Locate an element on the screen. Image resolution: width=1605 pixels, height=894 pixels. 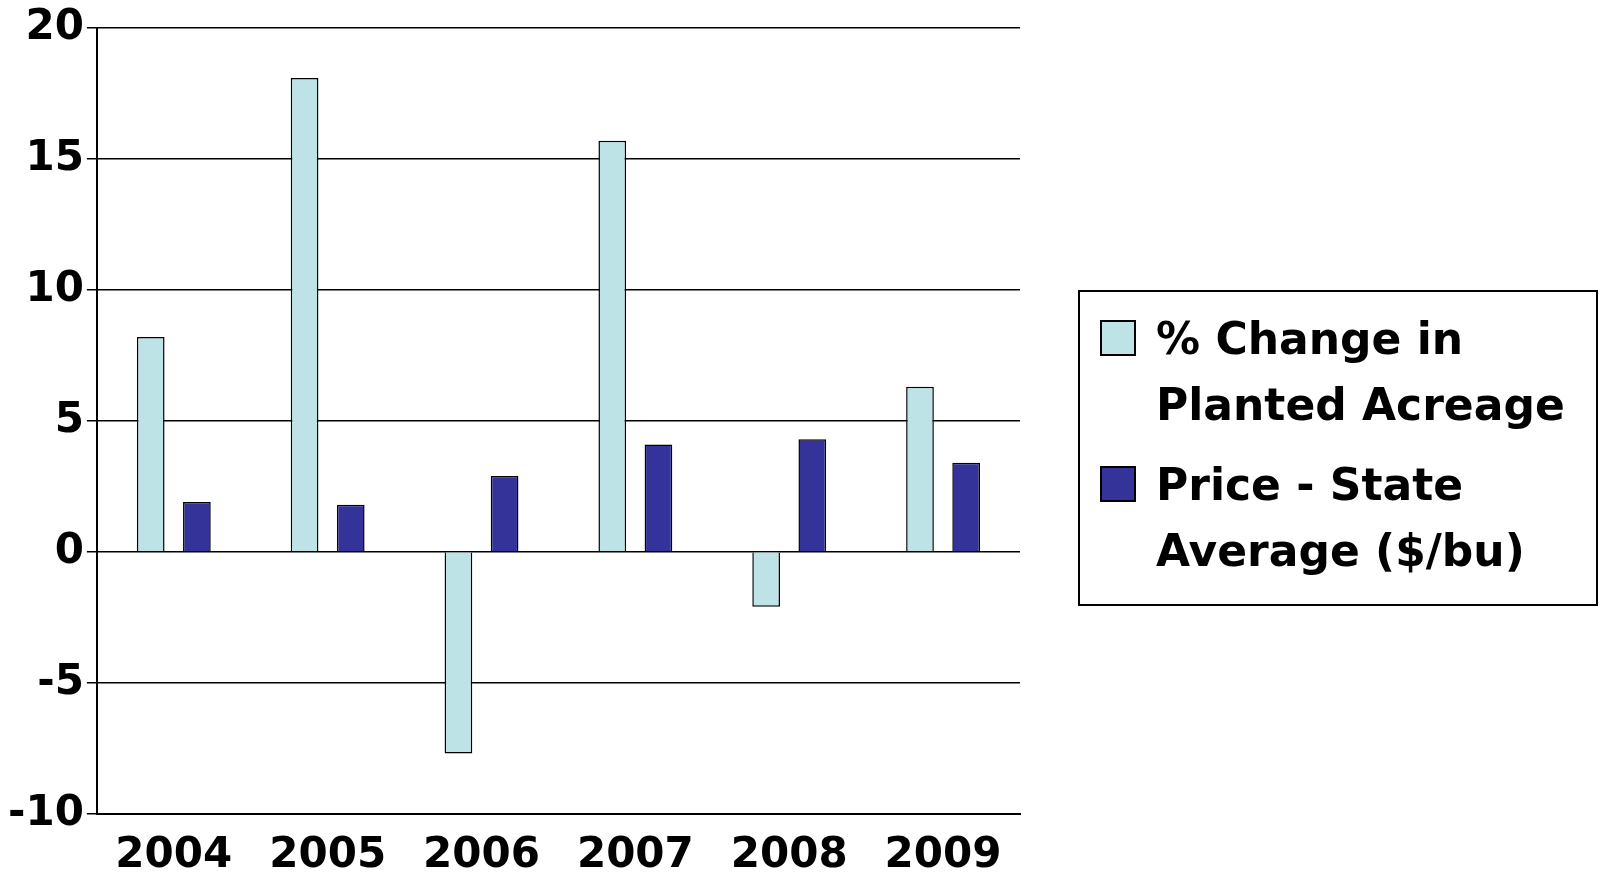
y-tick-label: 10 is located at coordinates (54, 286).